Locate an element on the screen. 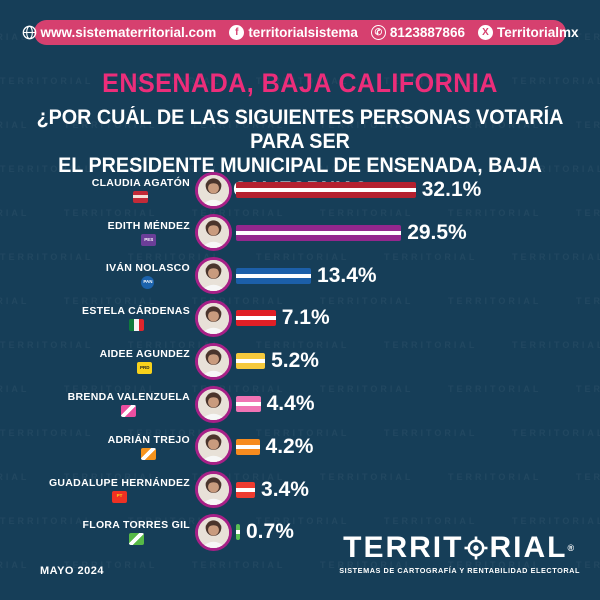 The image size is (600, 600). party-logo-icon: PES is located at coordinates (149, 239).